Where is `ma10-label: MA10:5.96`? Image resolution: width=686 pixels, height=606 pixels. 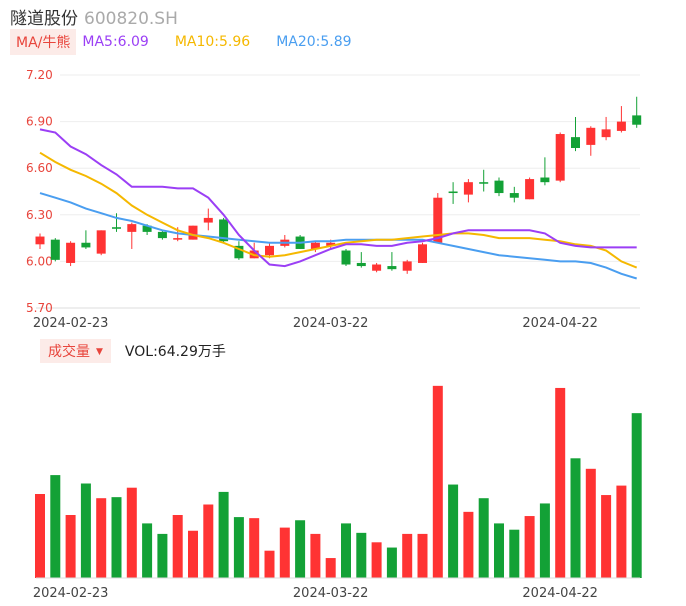 ma10-label: MA10:5.96 is located at coordinates (212, 42).